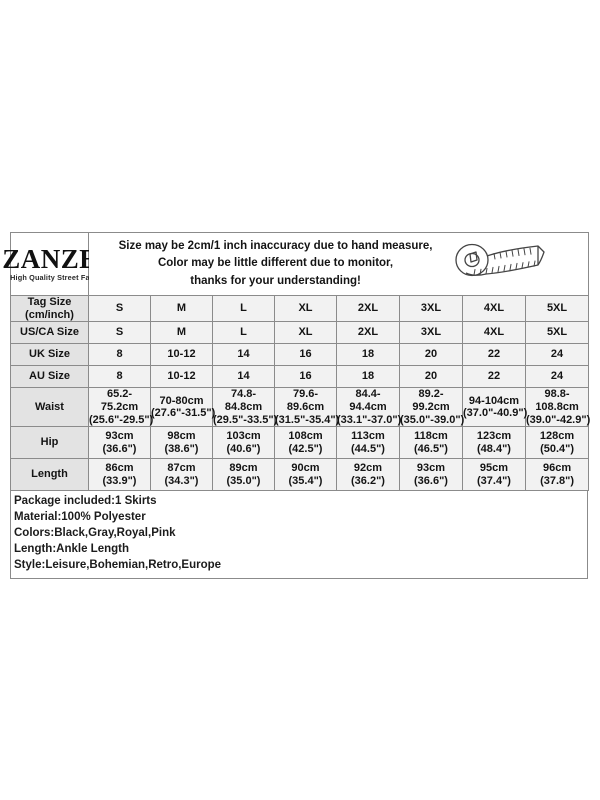  I want to click on cell-uk-3xl: 20, so click(431, 355).